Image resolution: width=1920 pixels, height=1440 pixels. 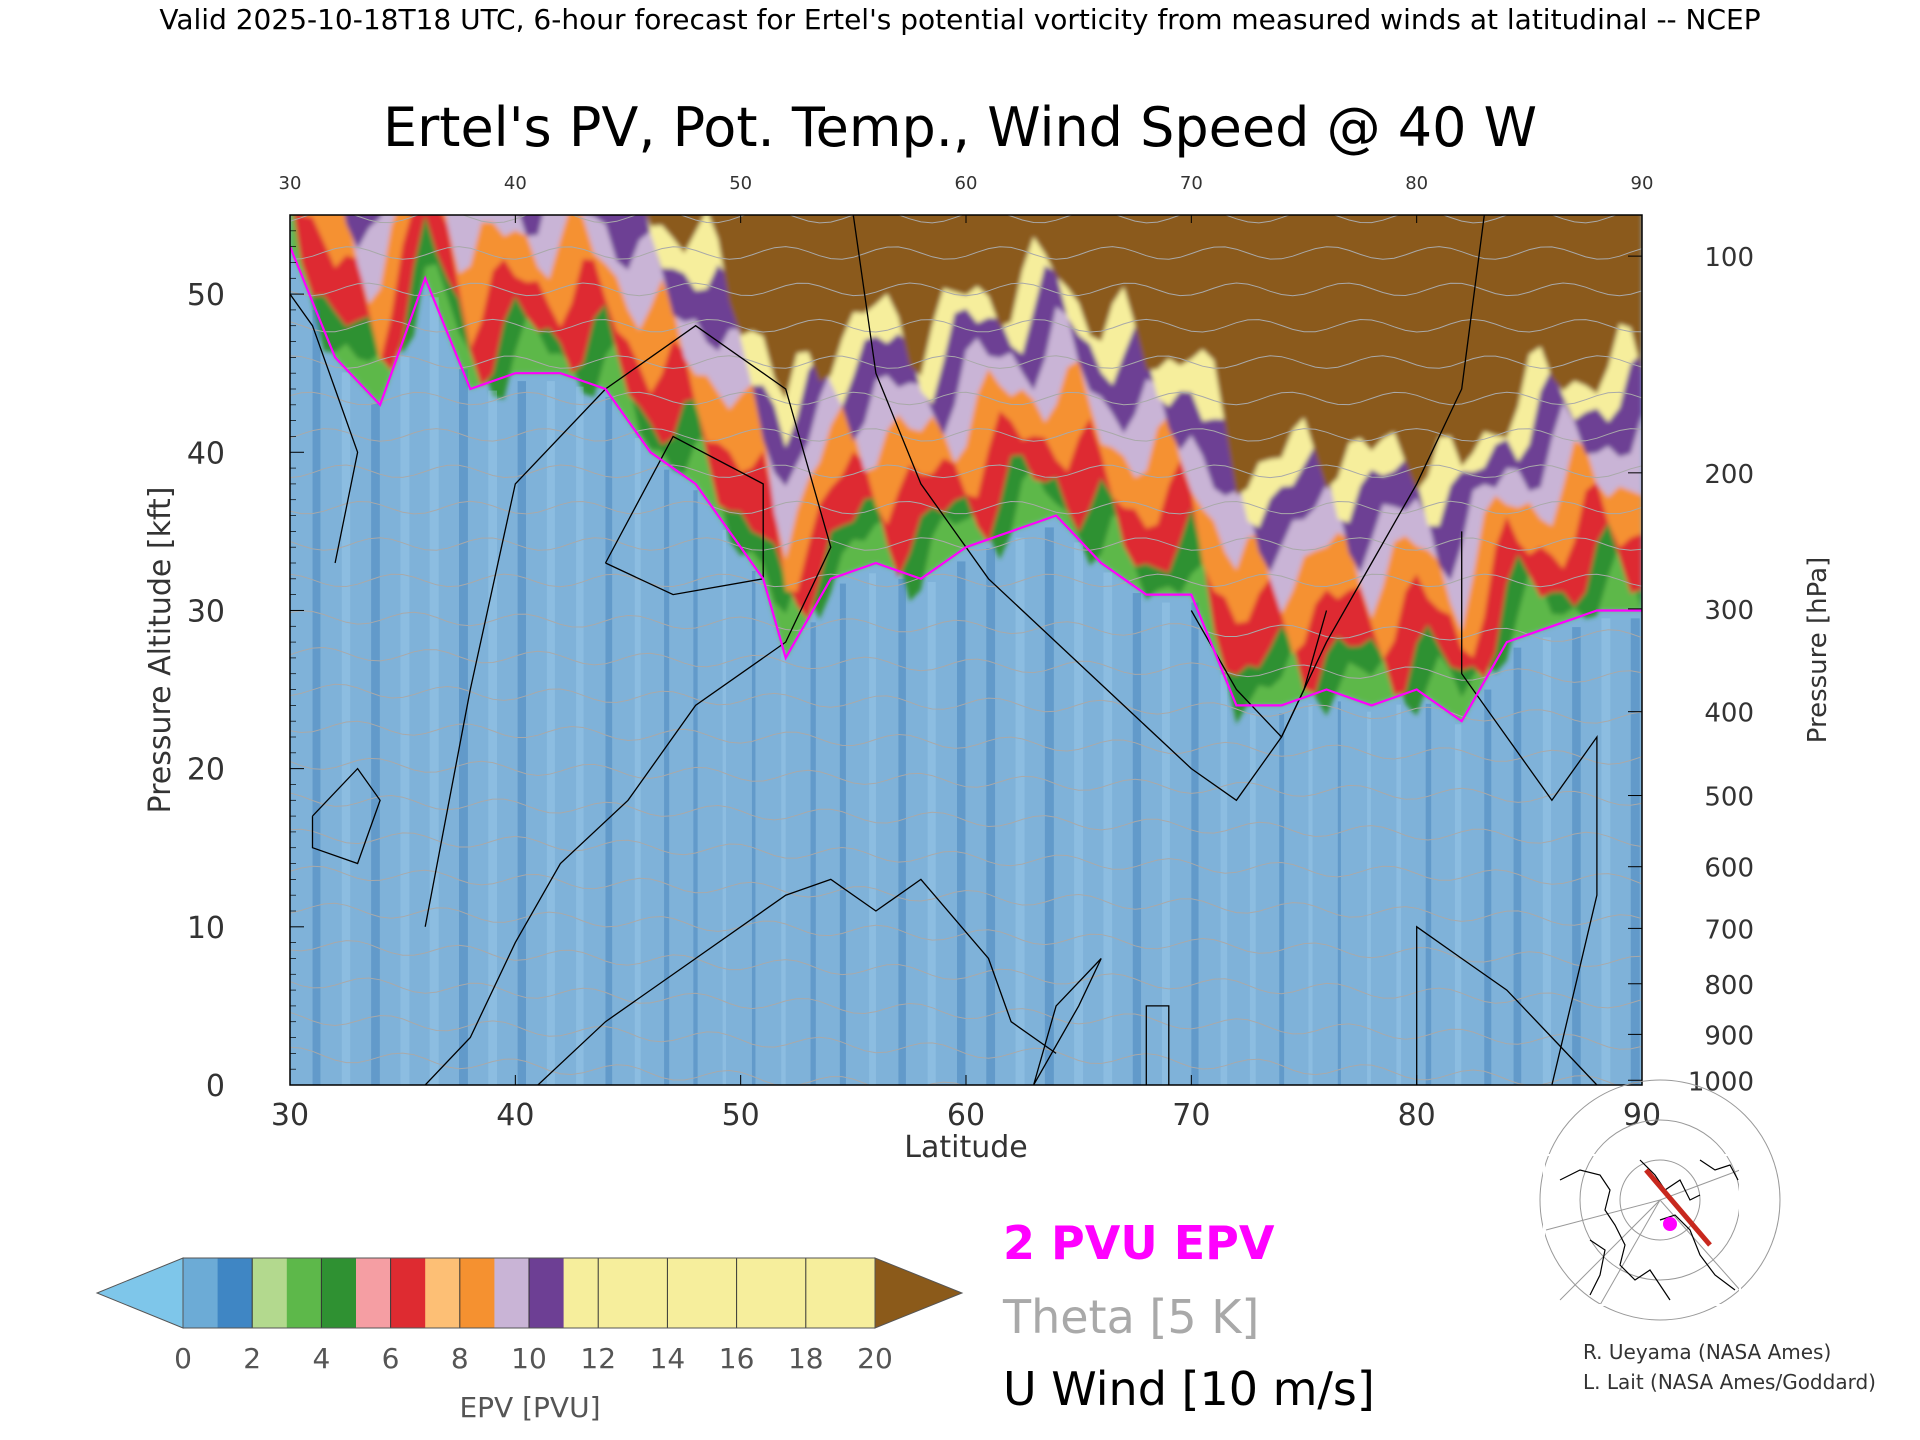 What do you see at coordinates (1642, 1115) in the screenshot?
I see `x-tick-label: 90` at bounding box center [1642, 1115].